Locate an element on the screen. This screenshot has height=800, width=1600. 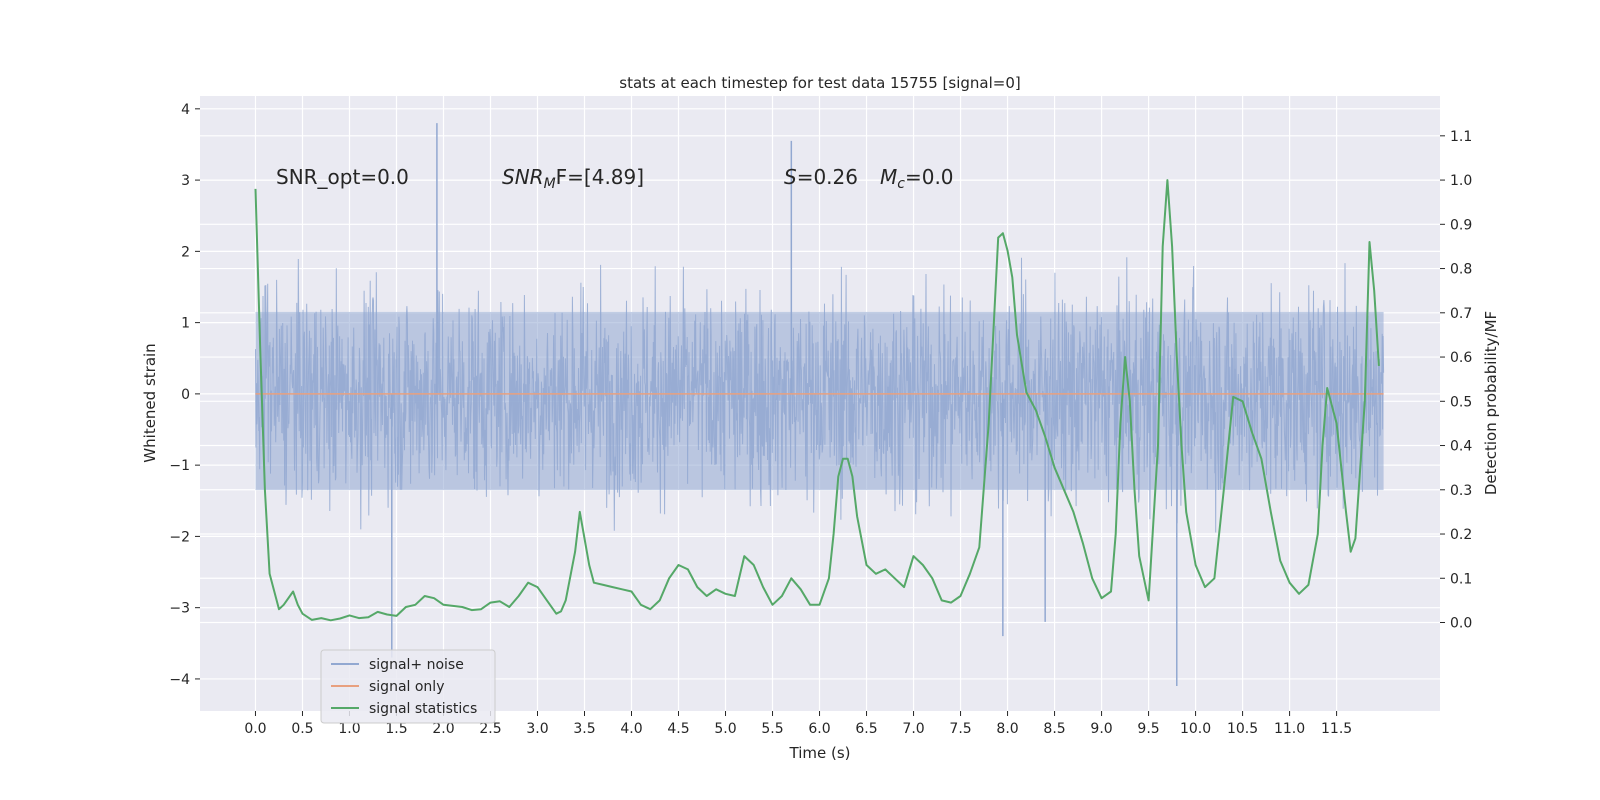
y-tick-label: 1 is located at coordinates (185, 324).